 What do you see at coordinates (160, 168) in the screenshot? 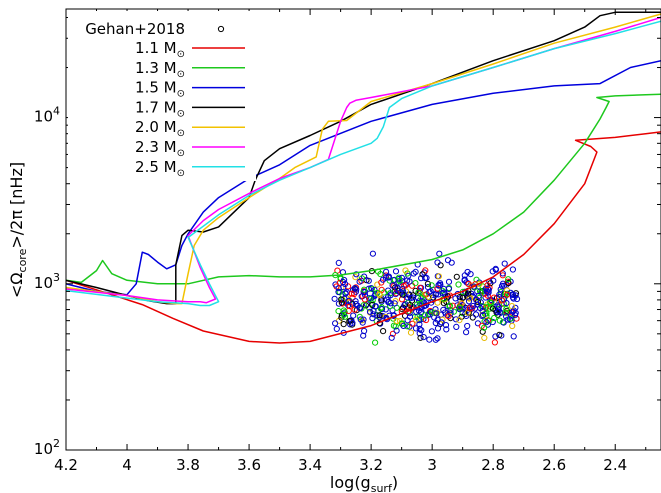
I see `legend-label-7: 2.5 M⊙` at bounding box center [160, 168].